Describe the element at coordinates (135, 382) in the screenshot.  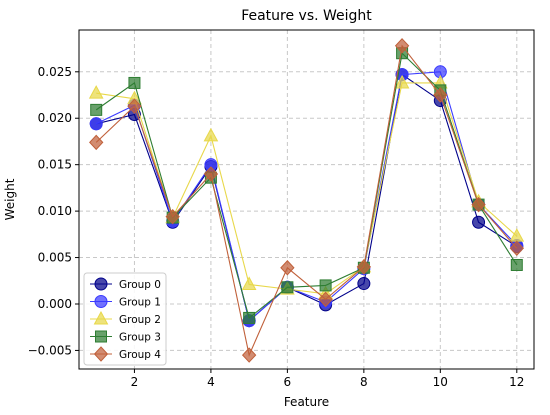
I see `x-tick-label: 2` at that location.